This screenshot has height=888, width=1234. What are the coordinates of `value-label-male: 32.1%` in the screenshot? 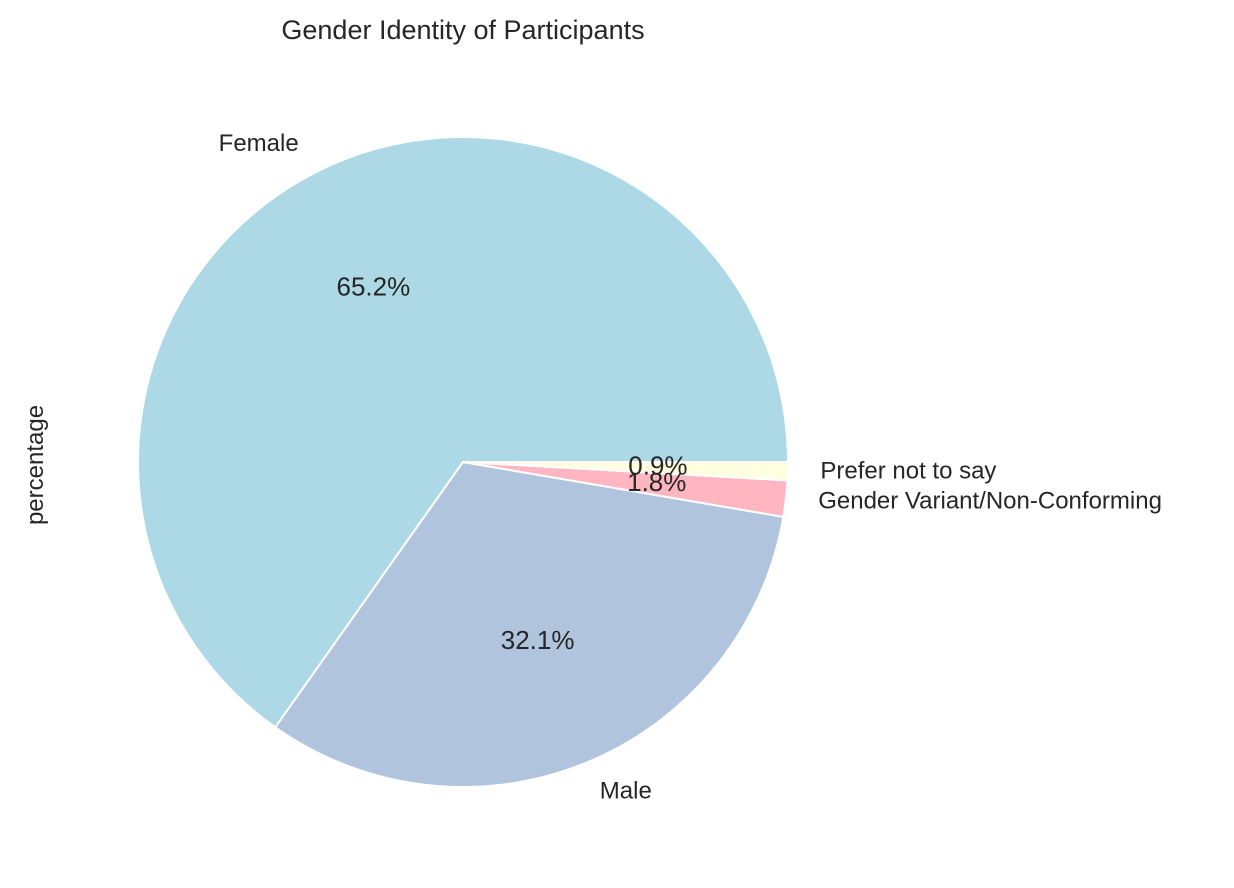 It's located at (538, 640).